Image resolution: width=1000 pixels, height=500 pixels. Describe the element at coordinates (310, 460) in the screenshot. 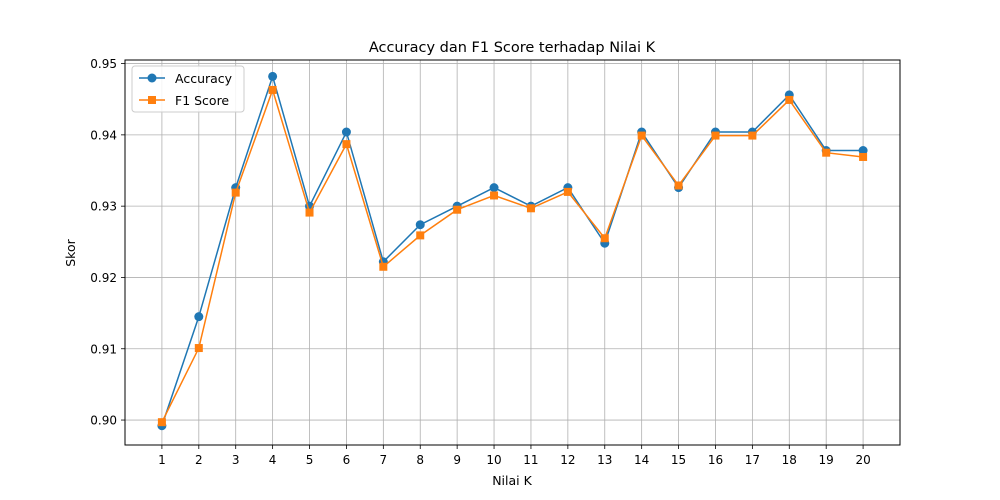

I see `x-tick-label: 5` at that location.